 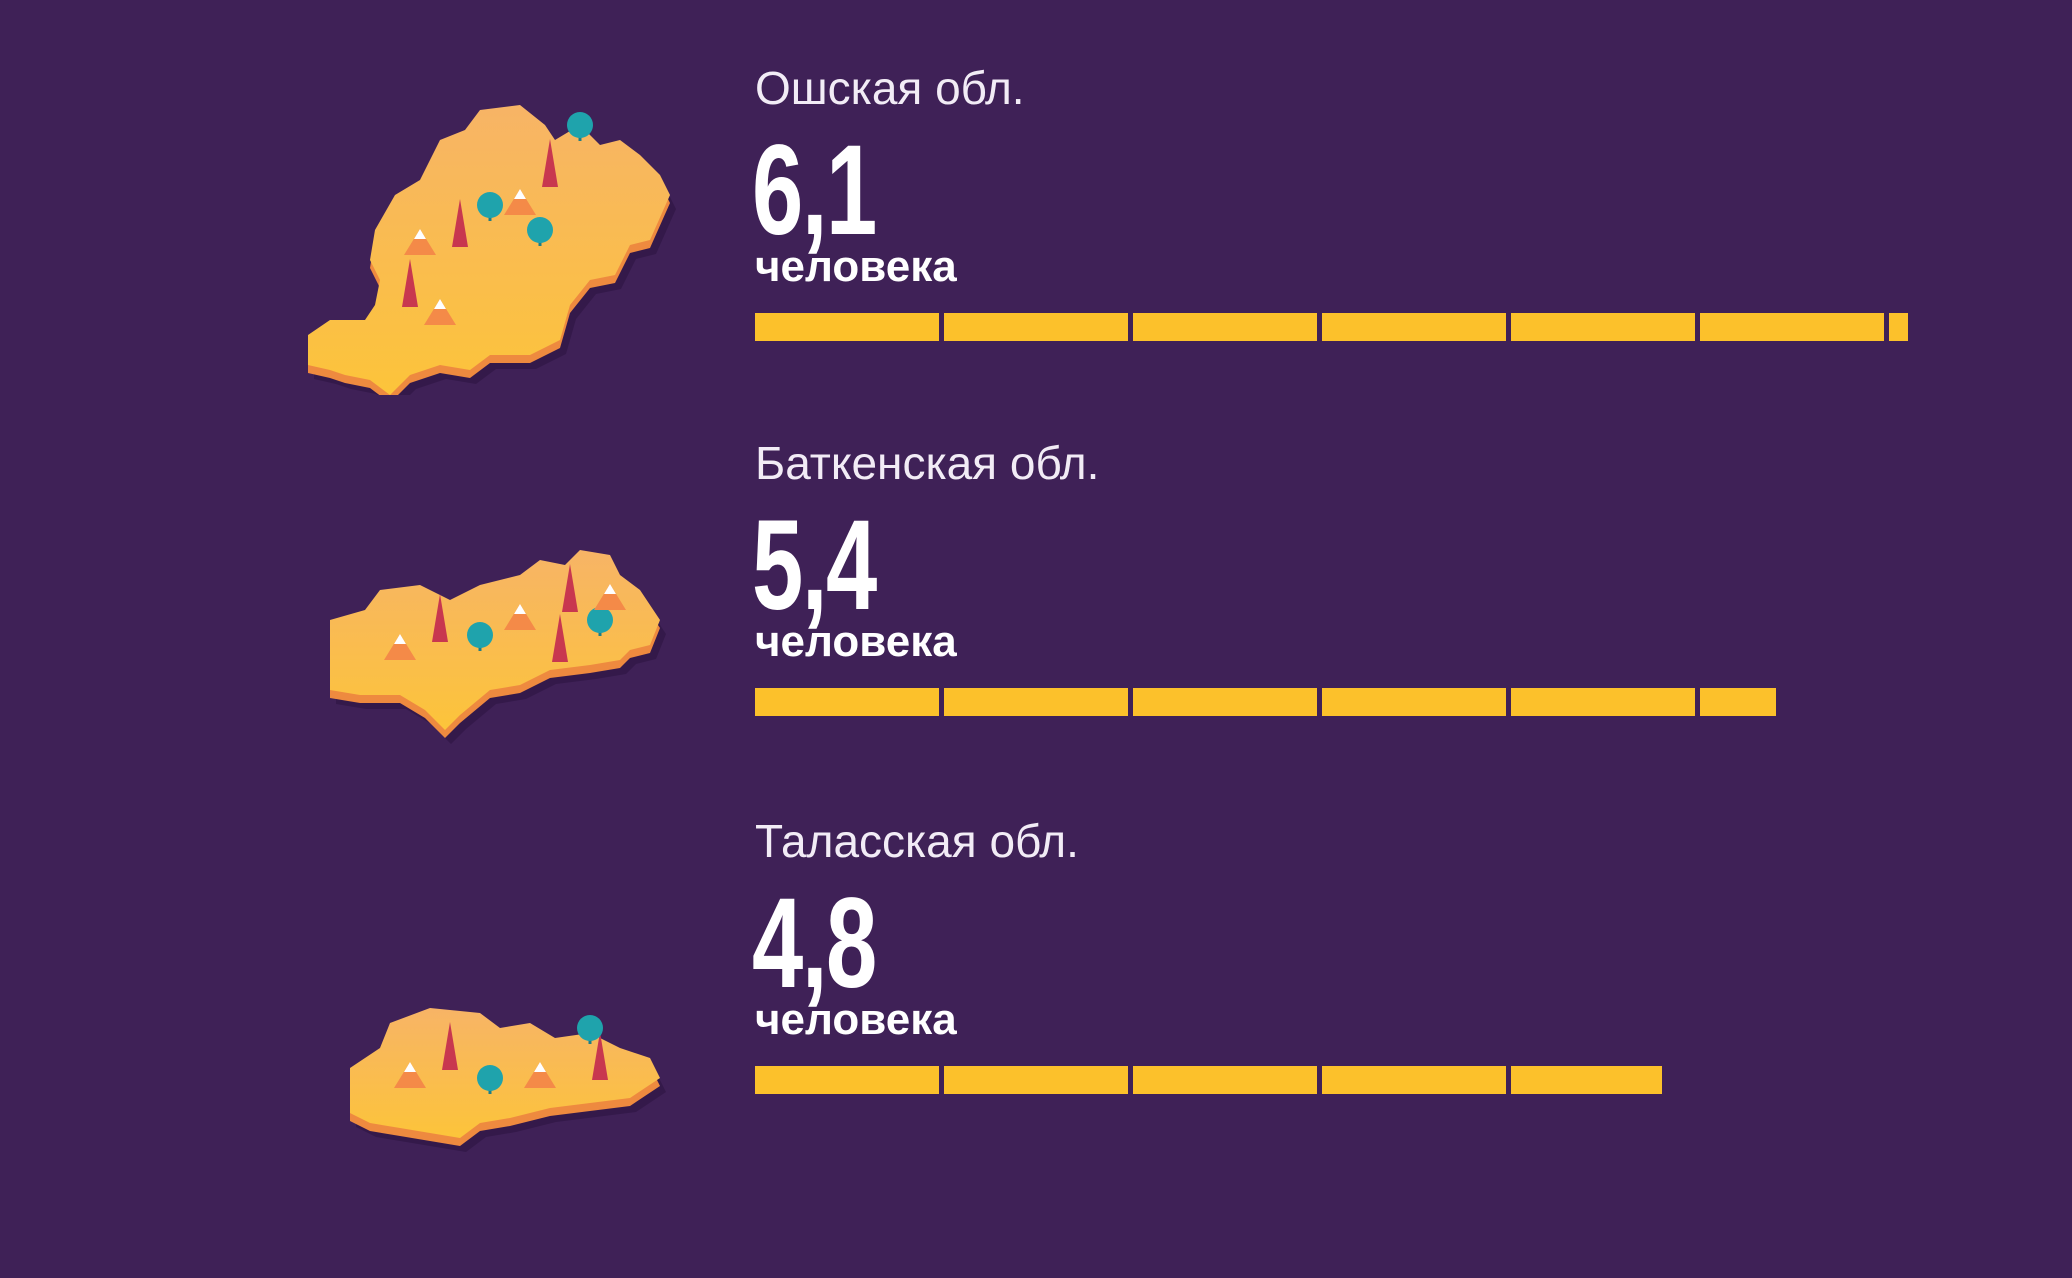 What do you see at coordinates (814, 190) in the screenshot?
I see `data-label-value: 6,1` at bounding box center [814, 190].